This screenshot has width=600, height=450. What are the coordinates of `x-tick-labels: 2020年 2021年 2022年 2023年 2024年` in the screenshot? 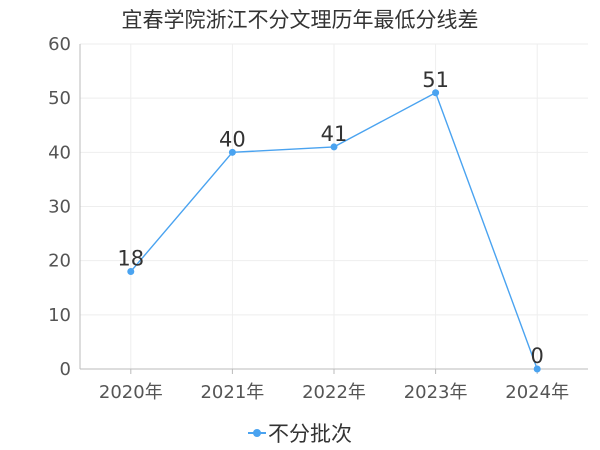 It's located at (334, 392).